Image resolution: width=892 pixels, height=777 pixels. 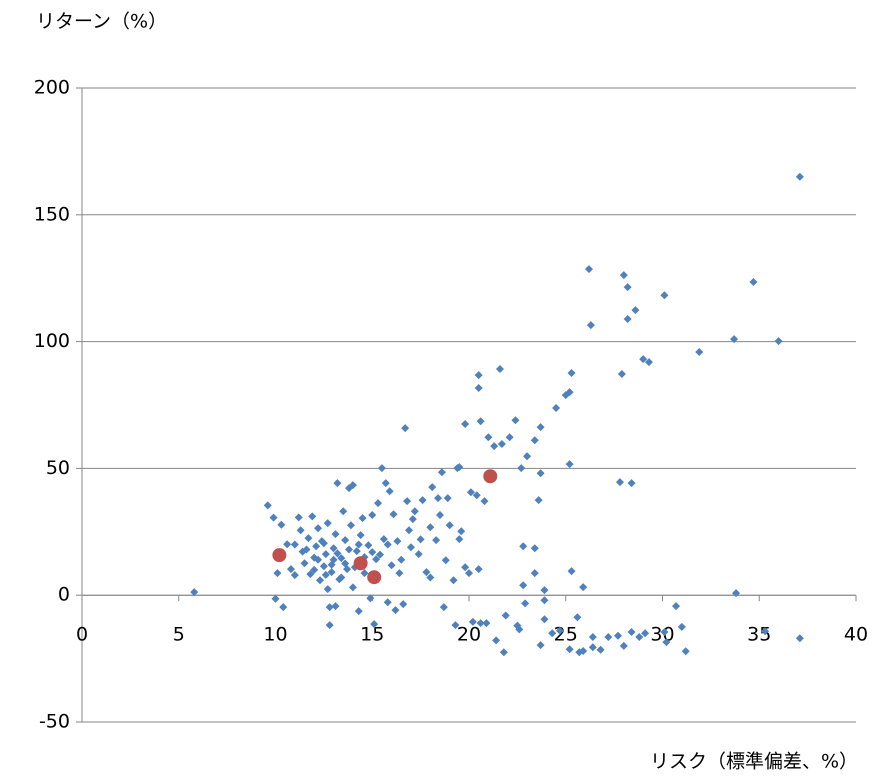 What do you see at coordinates (856, 635) in the screenshot?
I see `x-tick-label: 40` at bounding box center [856, 635].